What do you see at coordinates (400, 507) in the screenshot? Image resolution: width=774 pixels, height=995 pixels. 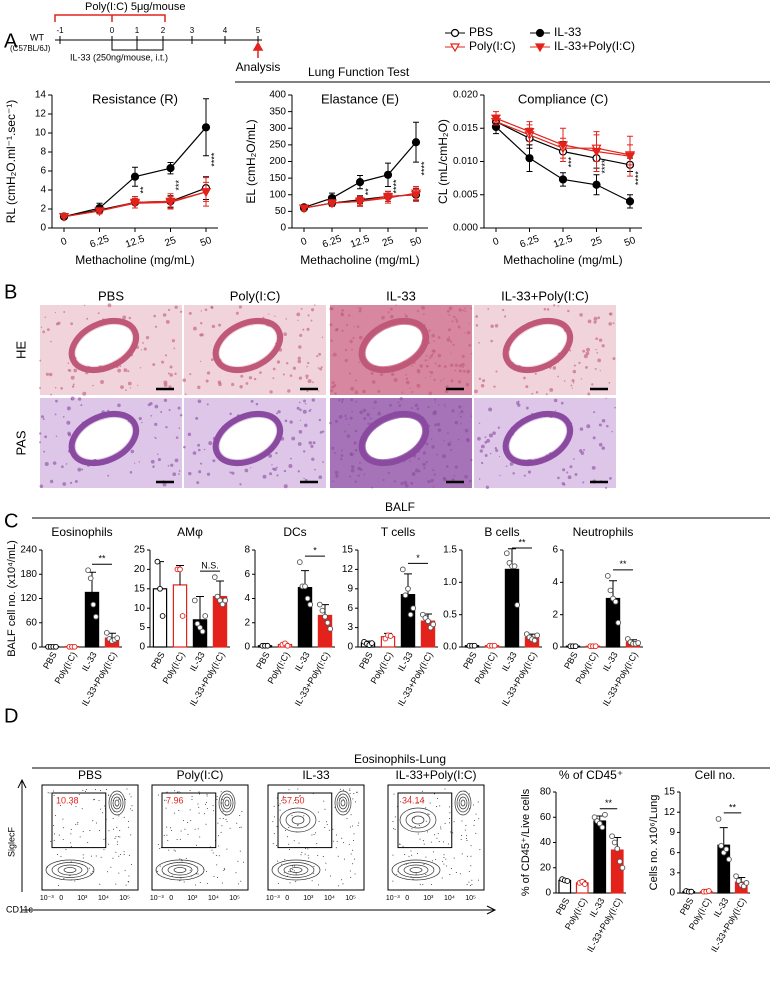 I see `section-title: BALF` at bounding box center [400, 507].